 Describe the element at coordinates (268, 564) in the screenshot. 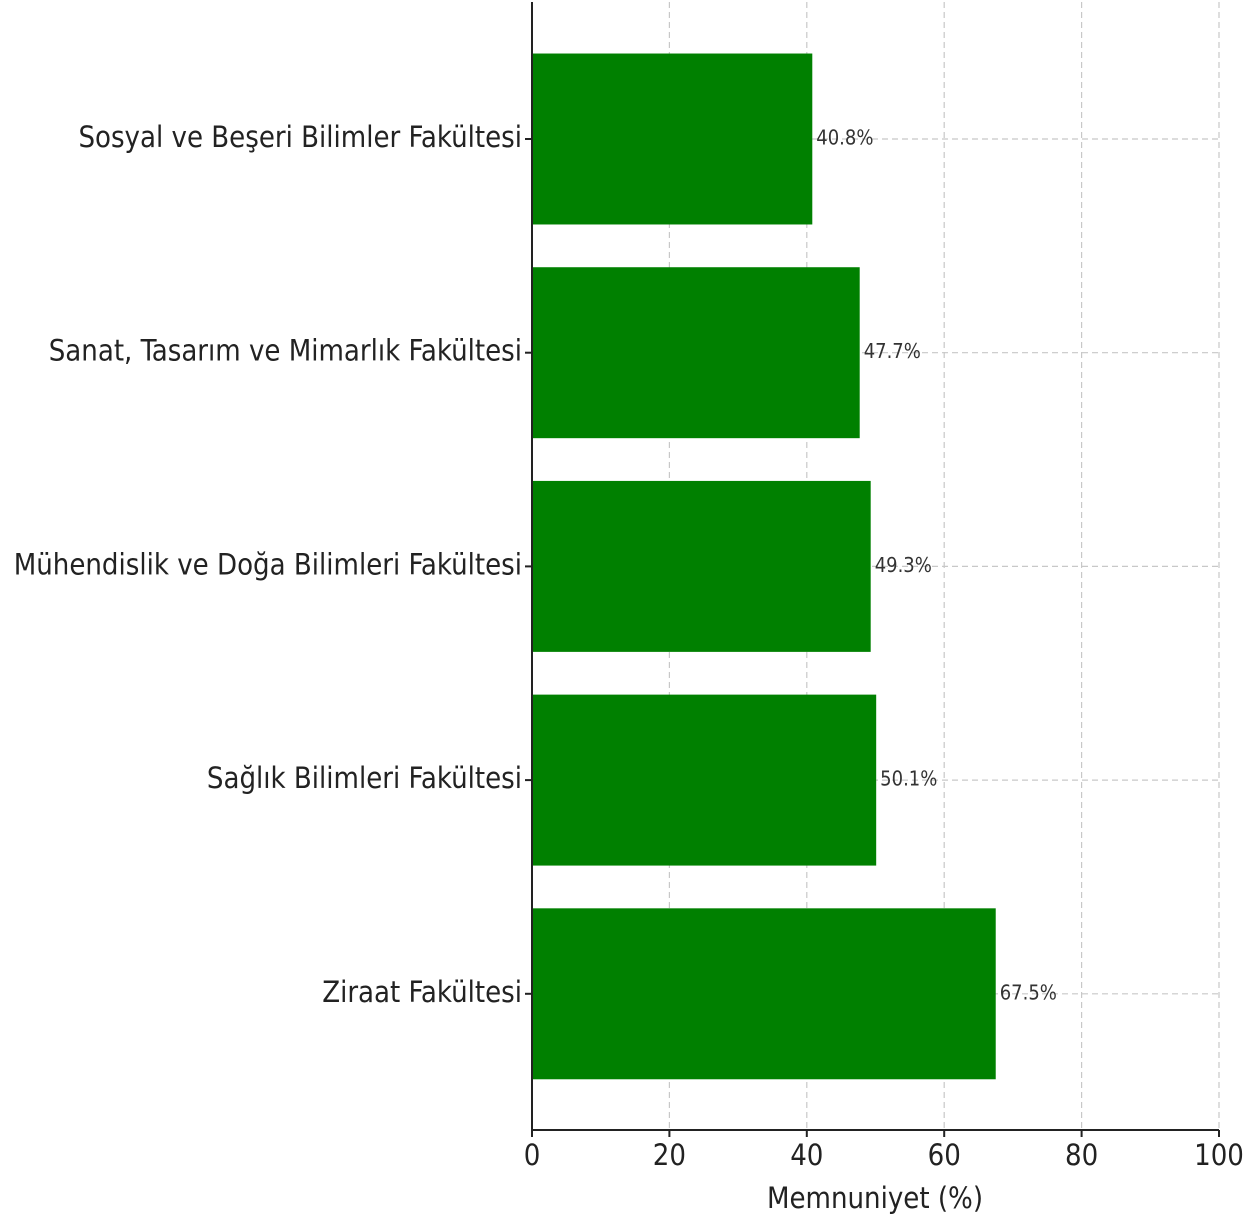

I see `y-tick-label: Mühendislik ve Doğa Bilimleri Fakültesi` at that location.